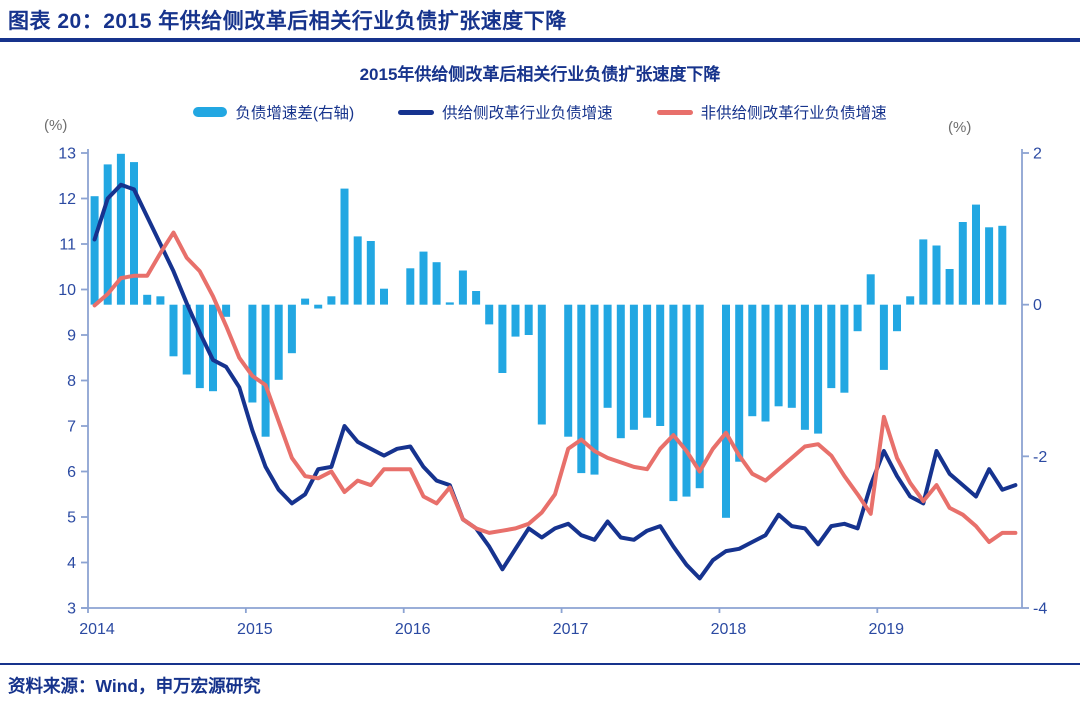 The width and height of the screenshot is (1080, 707). I want to click on right-axis-tick-label: 2, so click(1037, 154).